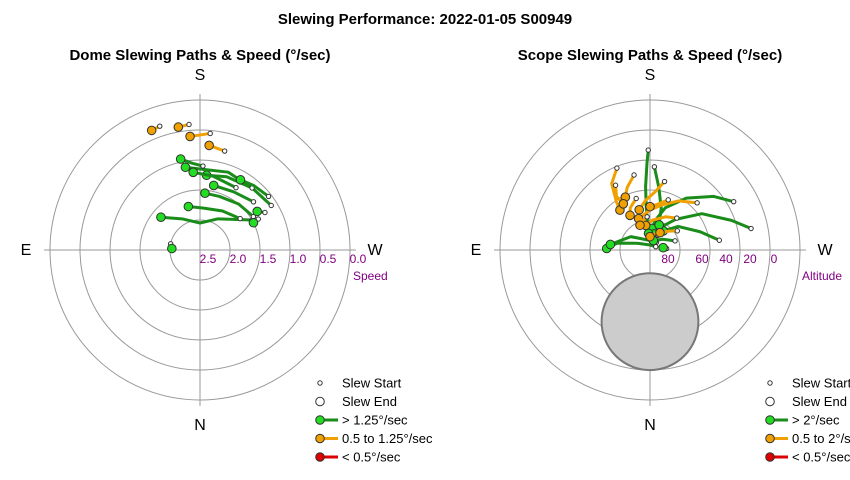 The width and height of the screenshot is (850, 480). Describe the element at coordinates (369, 401) in the screenshot. I see `dome-legend-label: Slew End` at that location.